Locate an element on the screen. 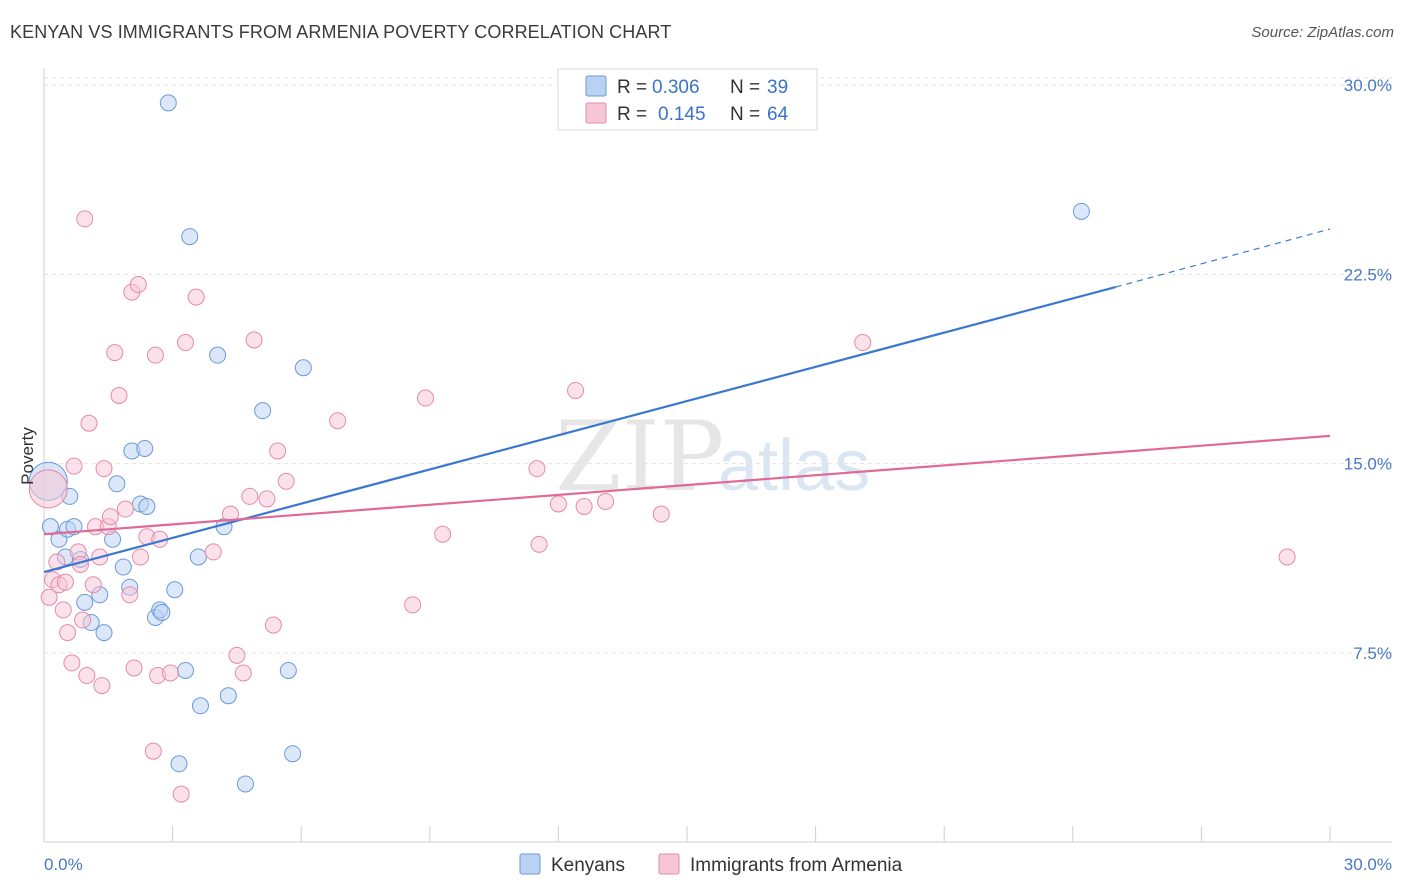 The height and width of the screenshot is (892, 1406). legend-box: R = 0.306 N = 39 R = 0.145 N = 64 is located at coordinates (687, 99).